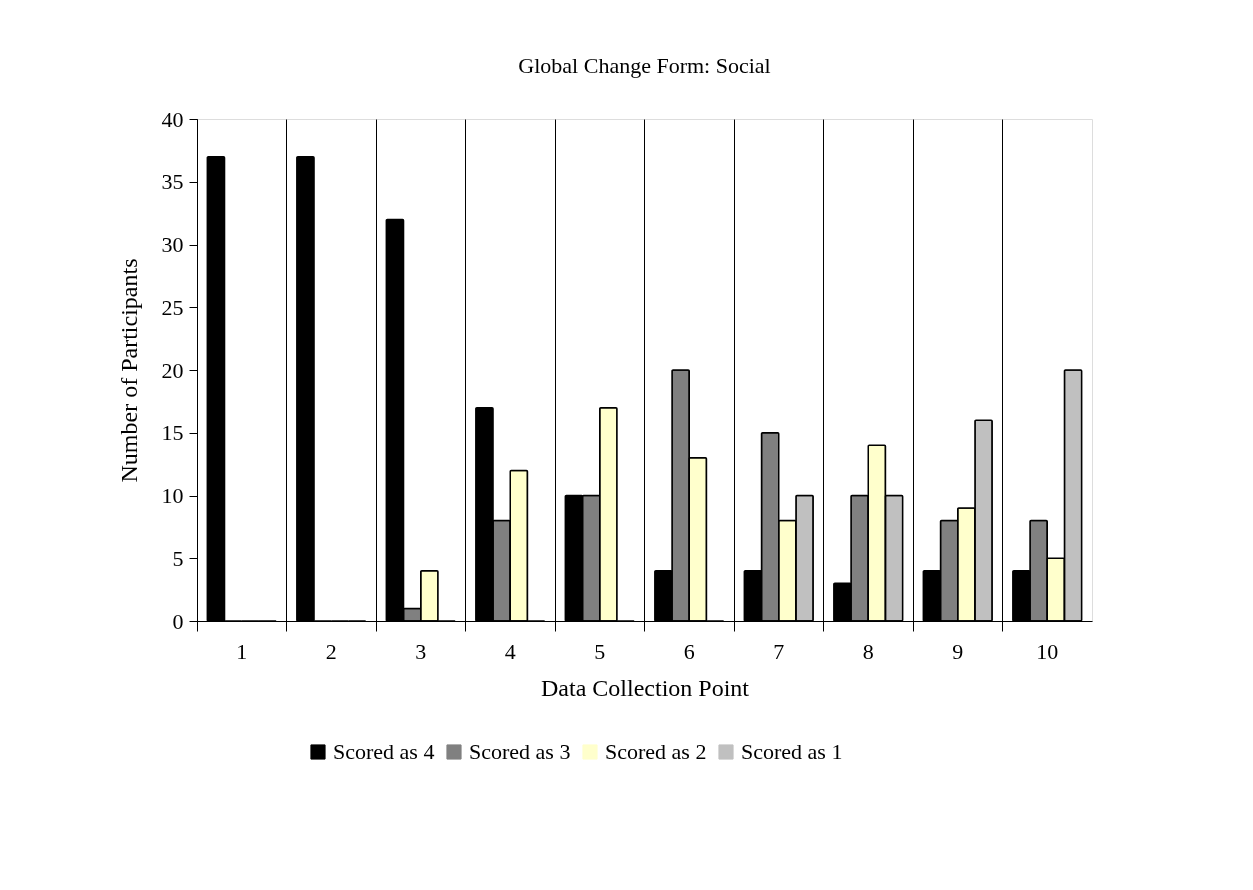 The height and width of the screenshot is (890, 1253). What do you see at coordinates (172, 307) in the screenshot?
I see `y-tick-label: 25` at bounding box center [172, 307].